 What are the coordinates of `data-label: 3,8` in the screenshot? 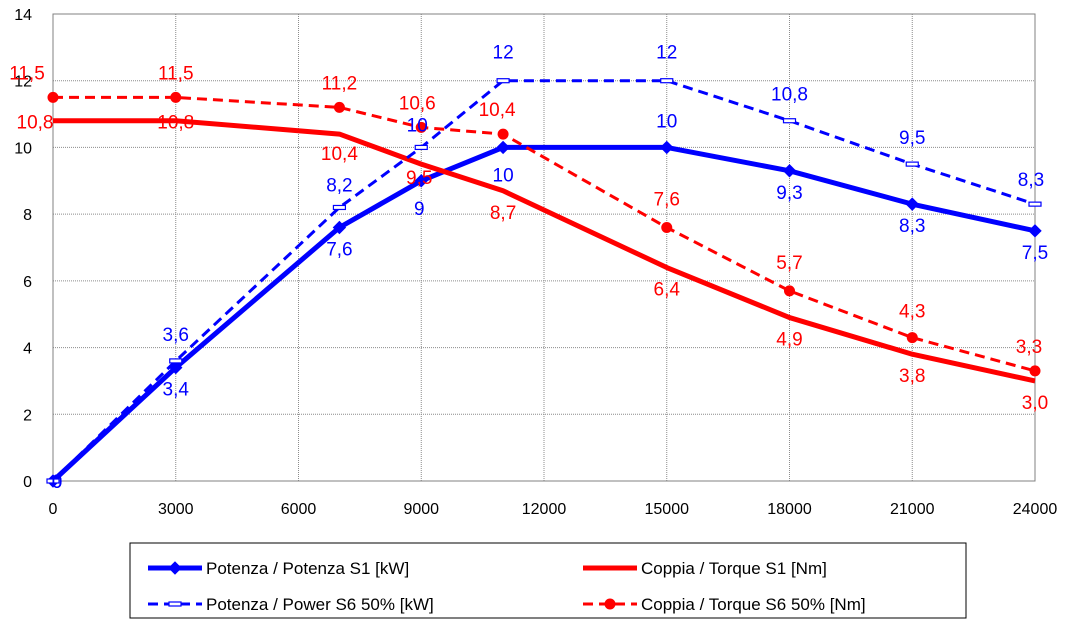 It's located at (912, 376).